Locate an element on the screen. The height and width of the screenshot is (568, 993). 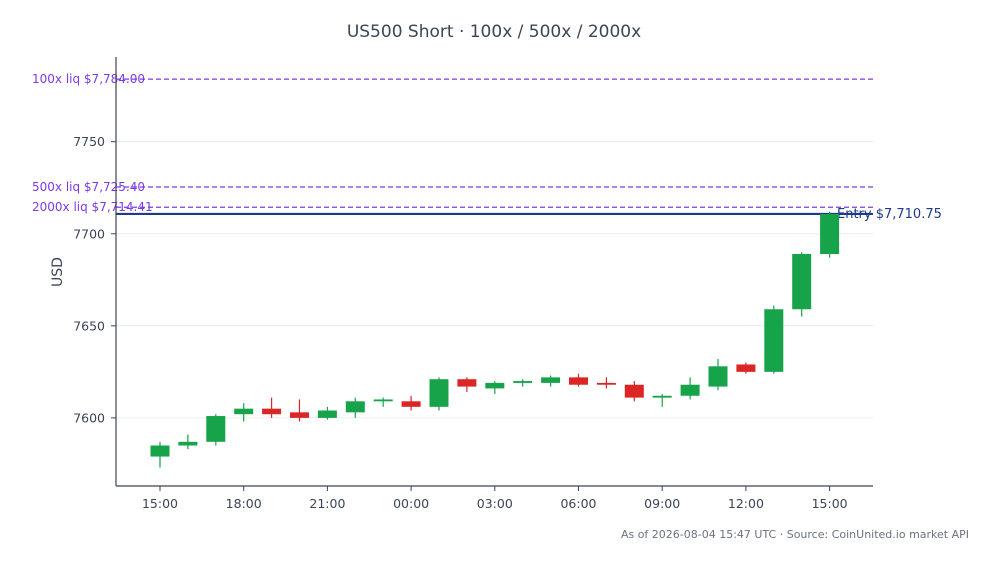
y-tick-label: 7600 is located at coordinates (89, 417).